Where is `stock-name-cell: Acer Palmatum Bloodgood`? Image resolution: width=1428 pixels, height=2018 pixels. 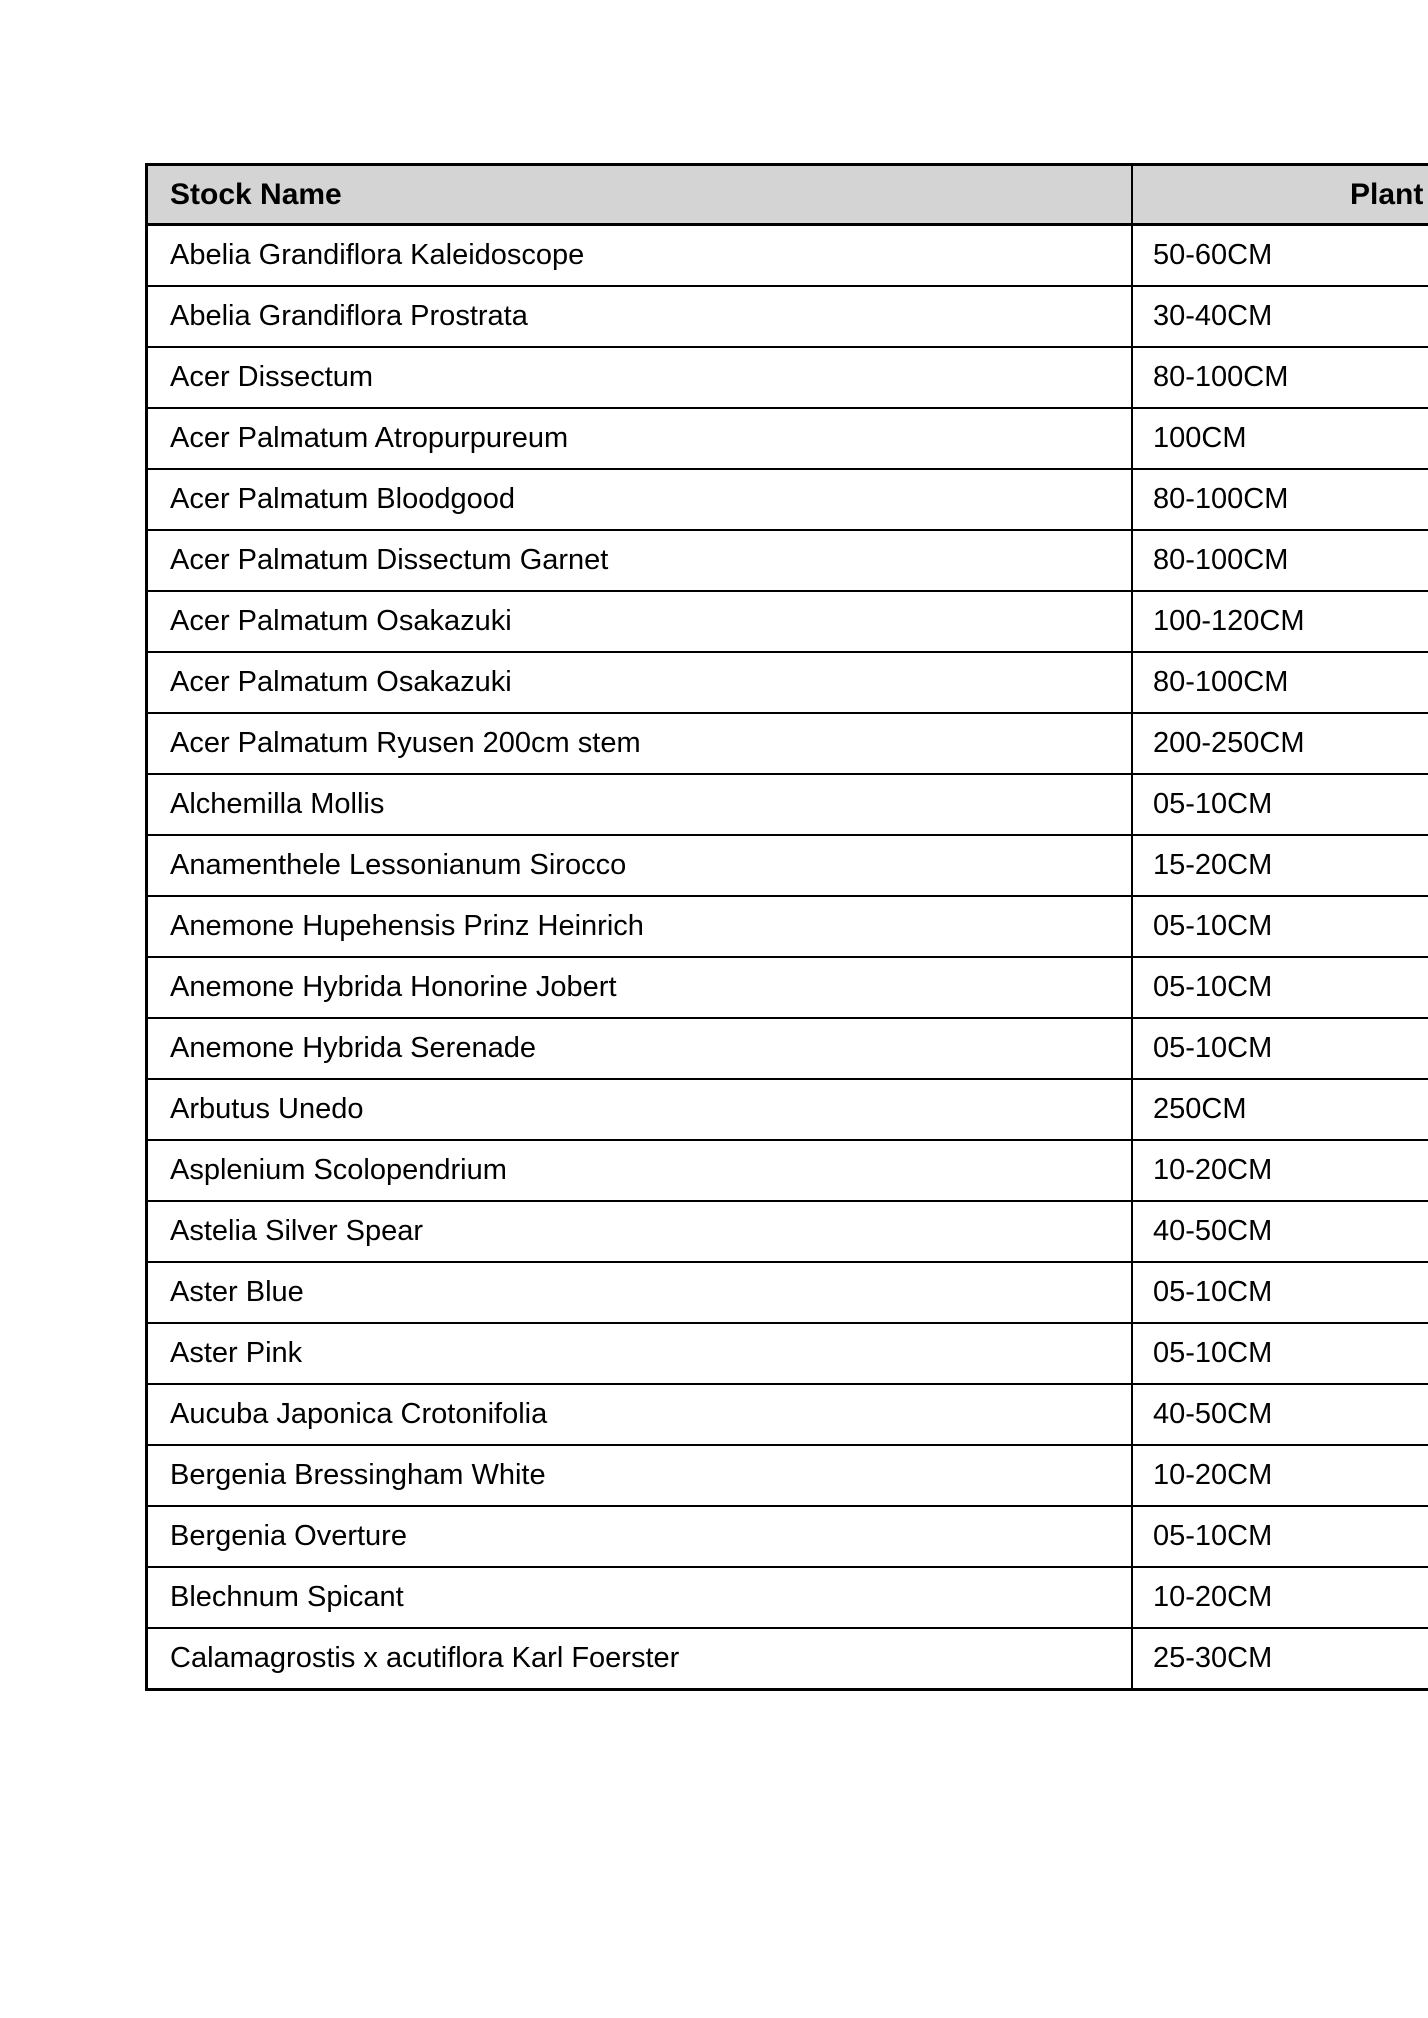 stock-name-cell: Acer Palmatum Bloodgood is located at coordinates (640, 499).